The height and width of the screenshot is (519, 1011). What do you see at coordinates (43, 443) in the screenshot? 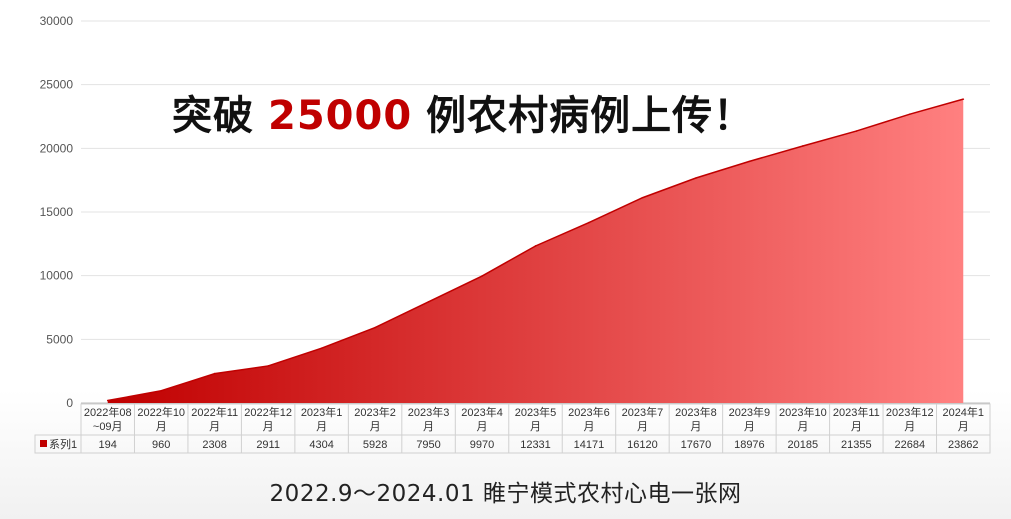
I see `legend-key` at bounding box center [43, 443].